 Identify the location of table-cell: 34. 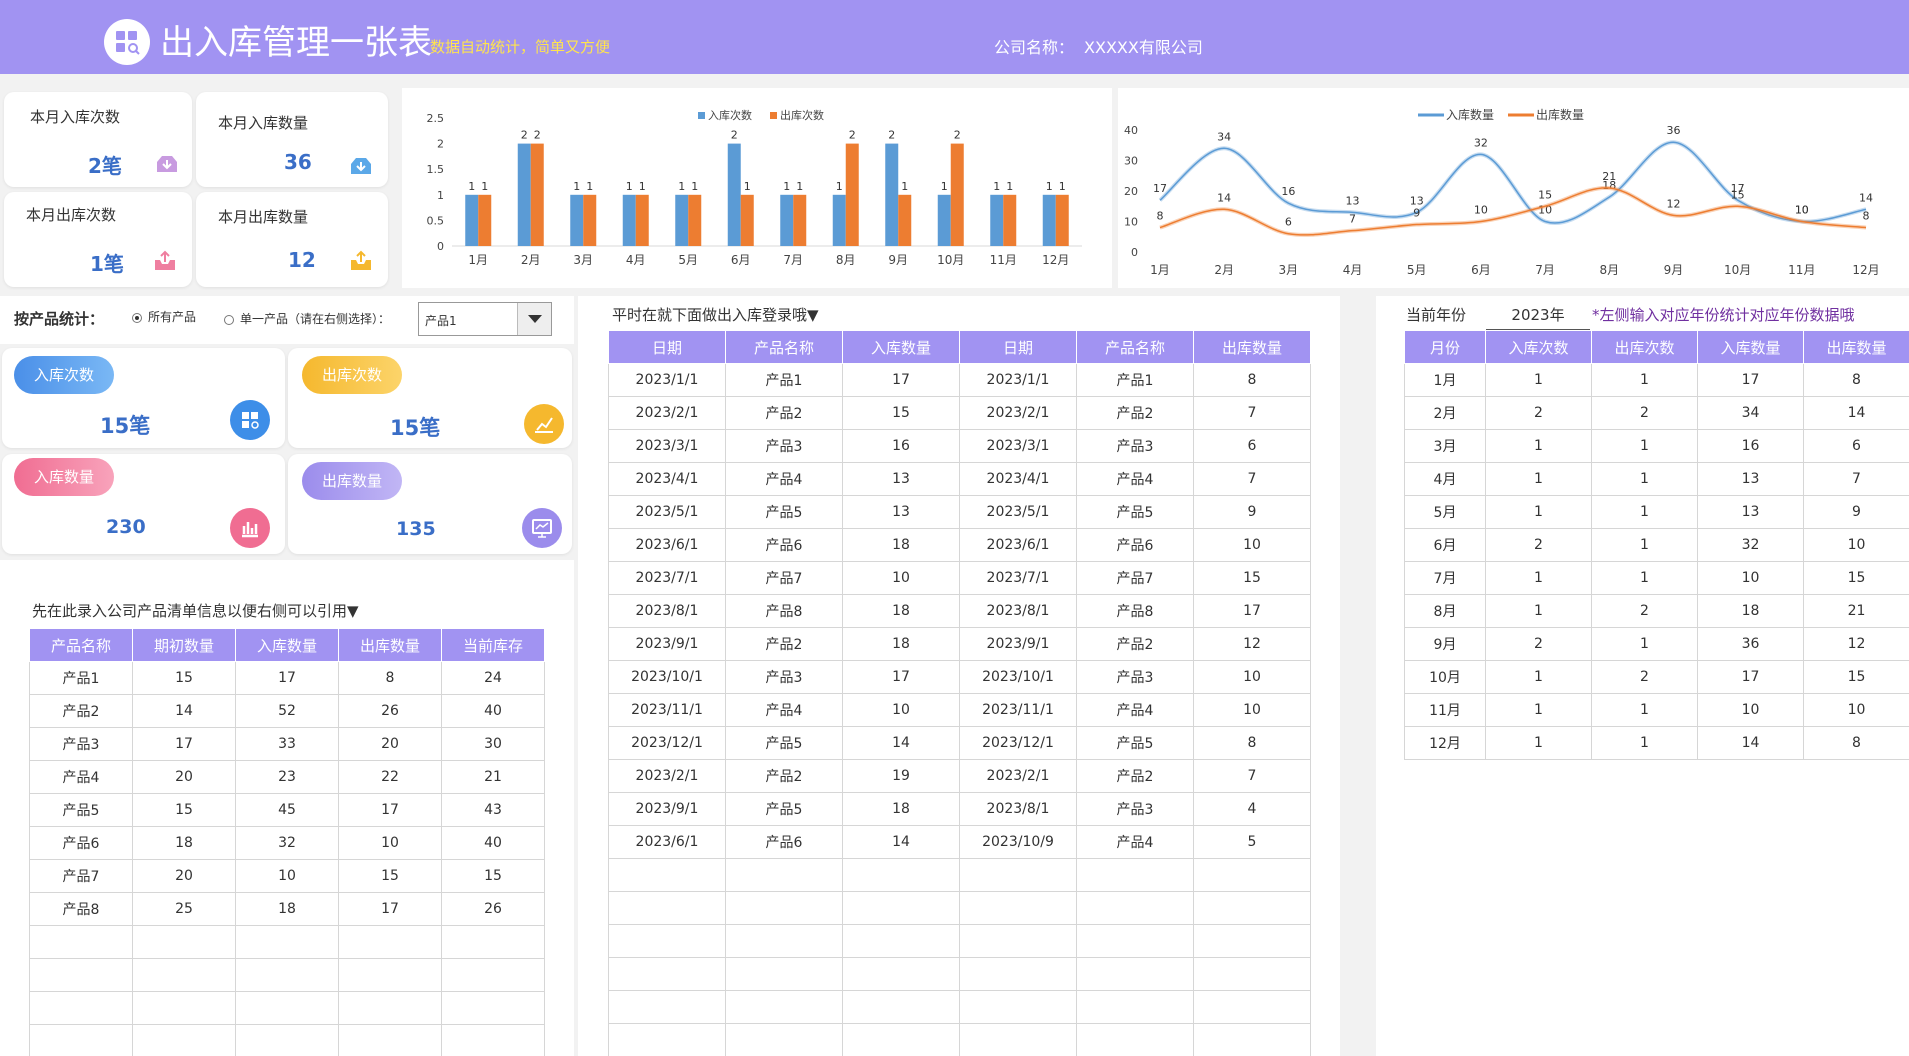
(1750, 413).